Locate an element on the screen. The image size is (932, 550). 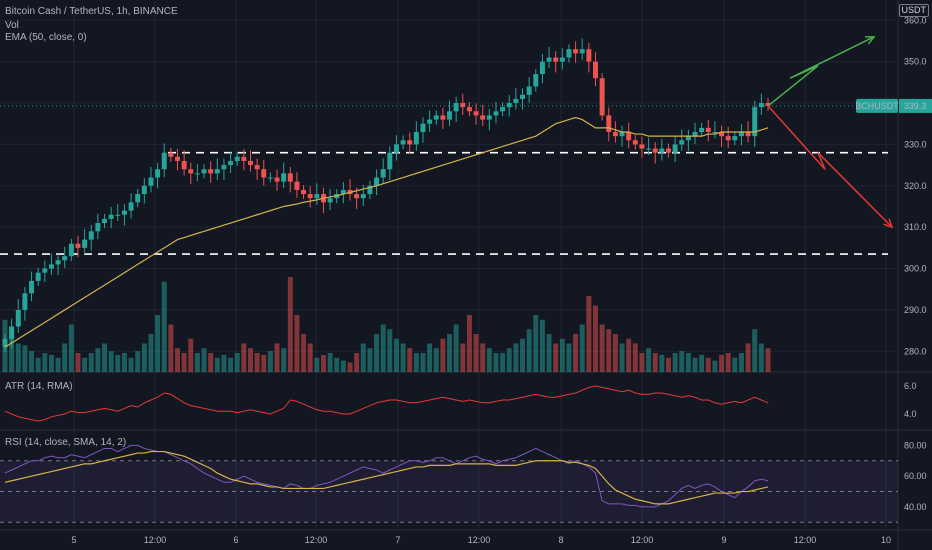
symbol-title: Bitcoin Cash / TetherUS, 1h, BINANCE is located at coordinates (91, 11).